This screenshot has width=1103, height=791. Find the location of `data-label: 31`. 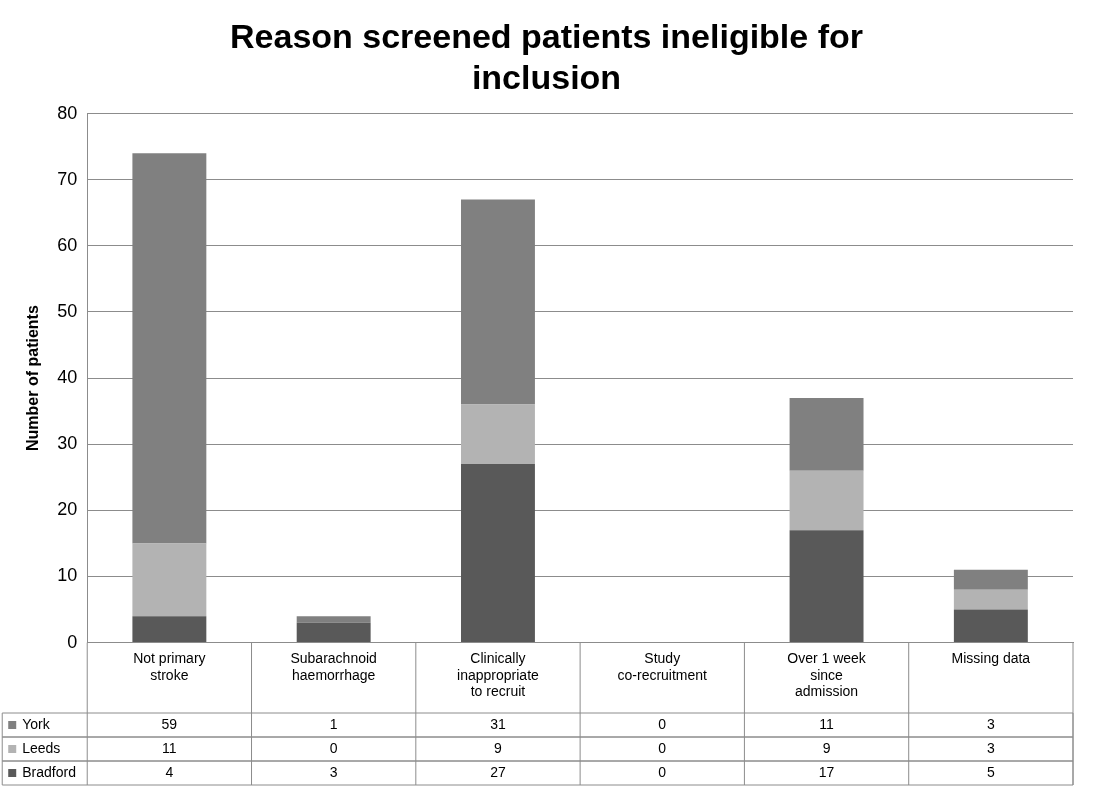

data-label: 31 is located at coordinates (498, 723).